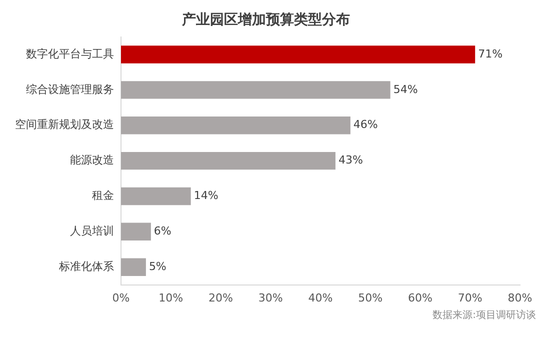 Image resolution: width=548 pixels, height=339 pixels. Describe the element at coordinates (470, 297) in the screenshot. I see `x-tick-label: 70%` at that location.